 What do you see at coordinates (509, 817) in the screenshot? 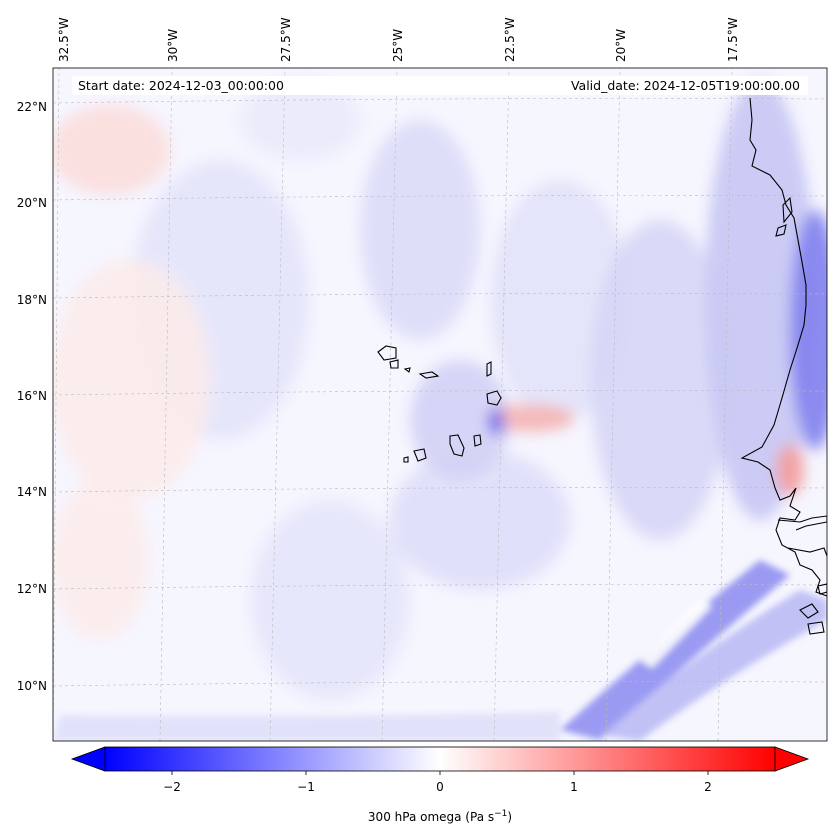
I see `colorbar-label-end: )` at bounding box center [509, 817].